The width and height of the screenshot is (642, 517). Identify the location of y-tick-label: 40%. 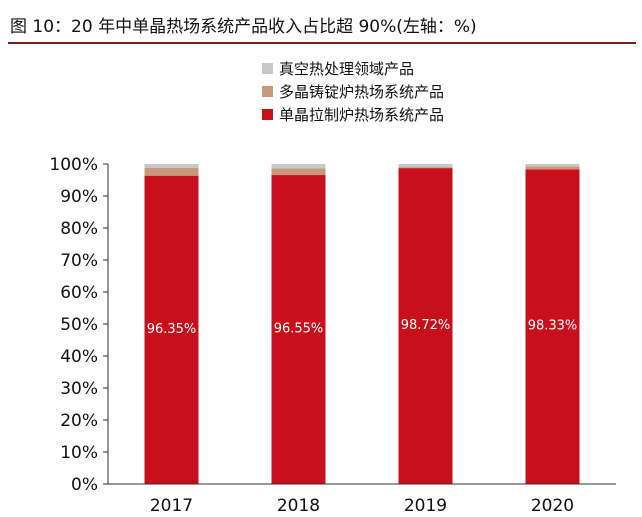
(79, 357).